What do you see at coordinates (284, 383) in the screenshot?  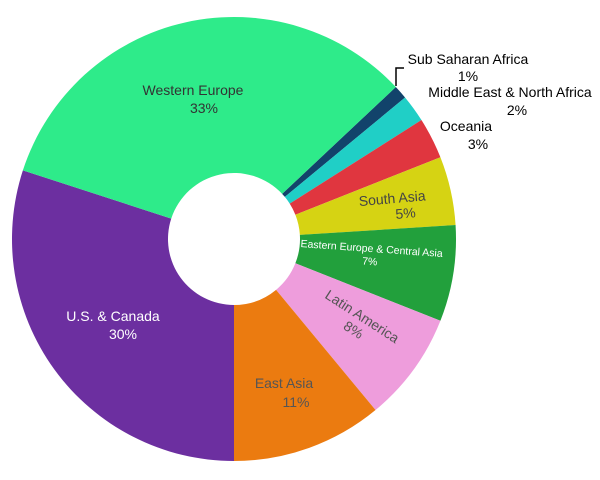 I see `label-east-asia-name: East Asia` at bounding box center [284, 383].